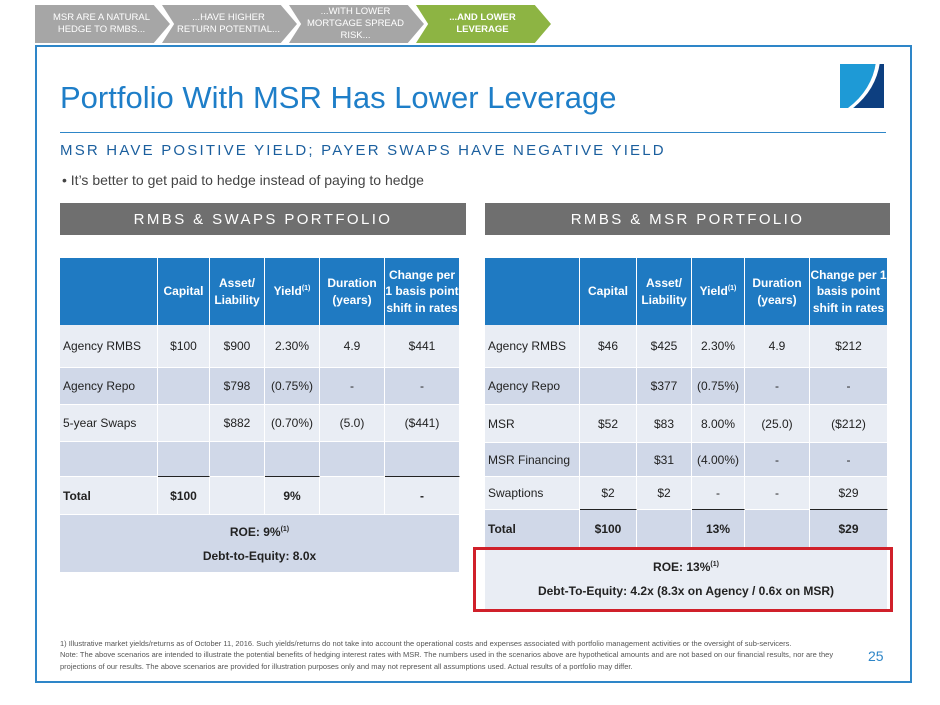 The width and height of the screenshot is (940, 705). I want to click on table-row: Swaptions $2 $2- - $29, so click(686, 493).